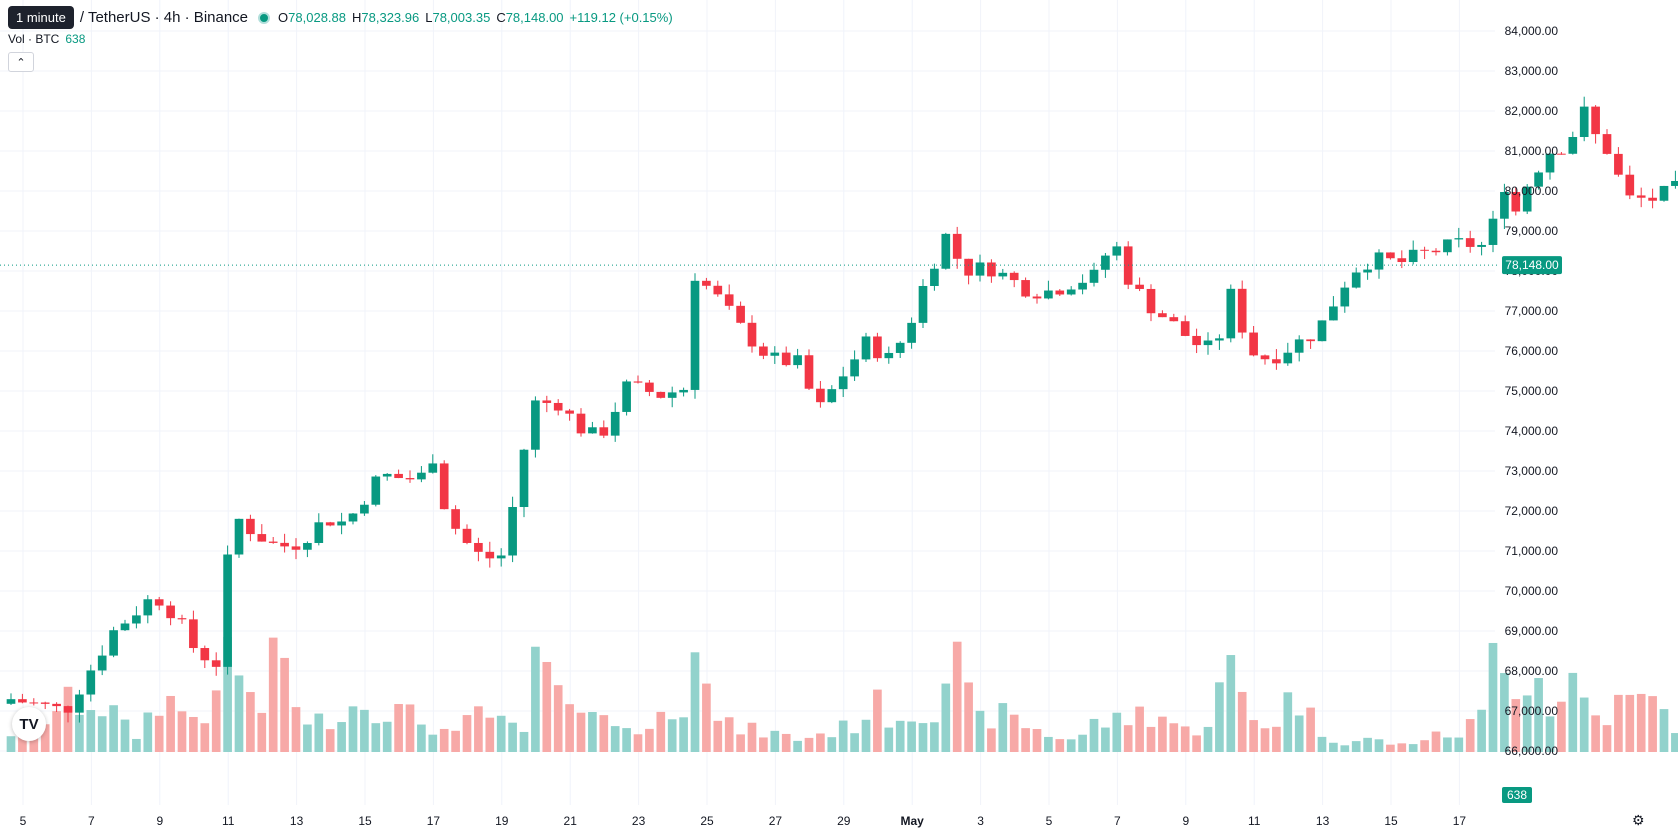 This screenshot has height=835, width=1678. What do you see at coordinates (913, 821) in the screenshot?
I see `x-tick-label: May` at bounding box center [913, 821].